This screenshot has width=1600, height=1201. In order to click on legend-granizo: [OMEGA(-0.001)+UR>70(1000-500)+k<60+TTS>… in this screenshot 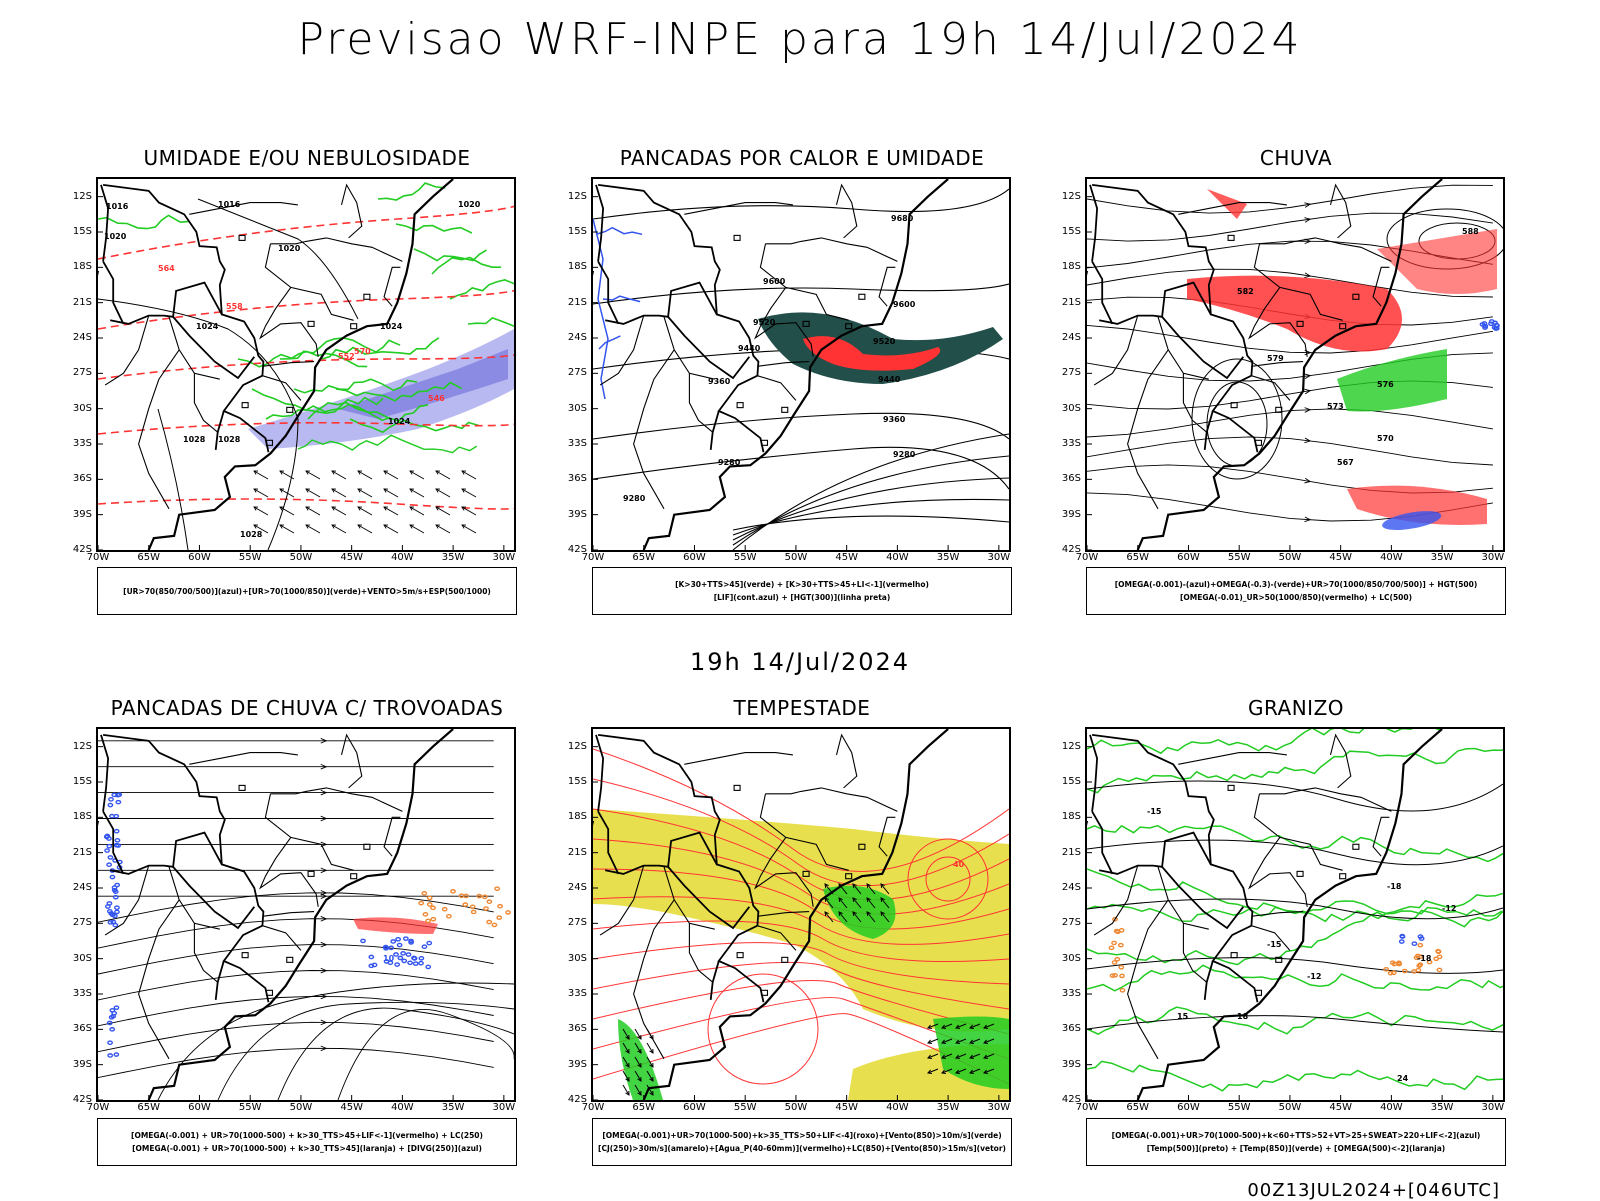, I will do `click(1296, 1142)`.